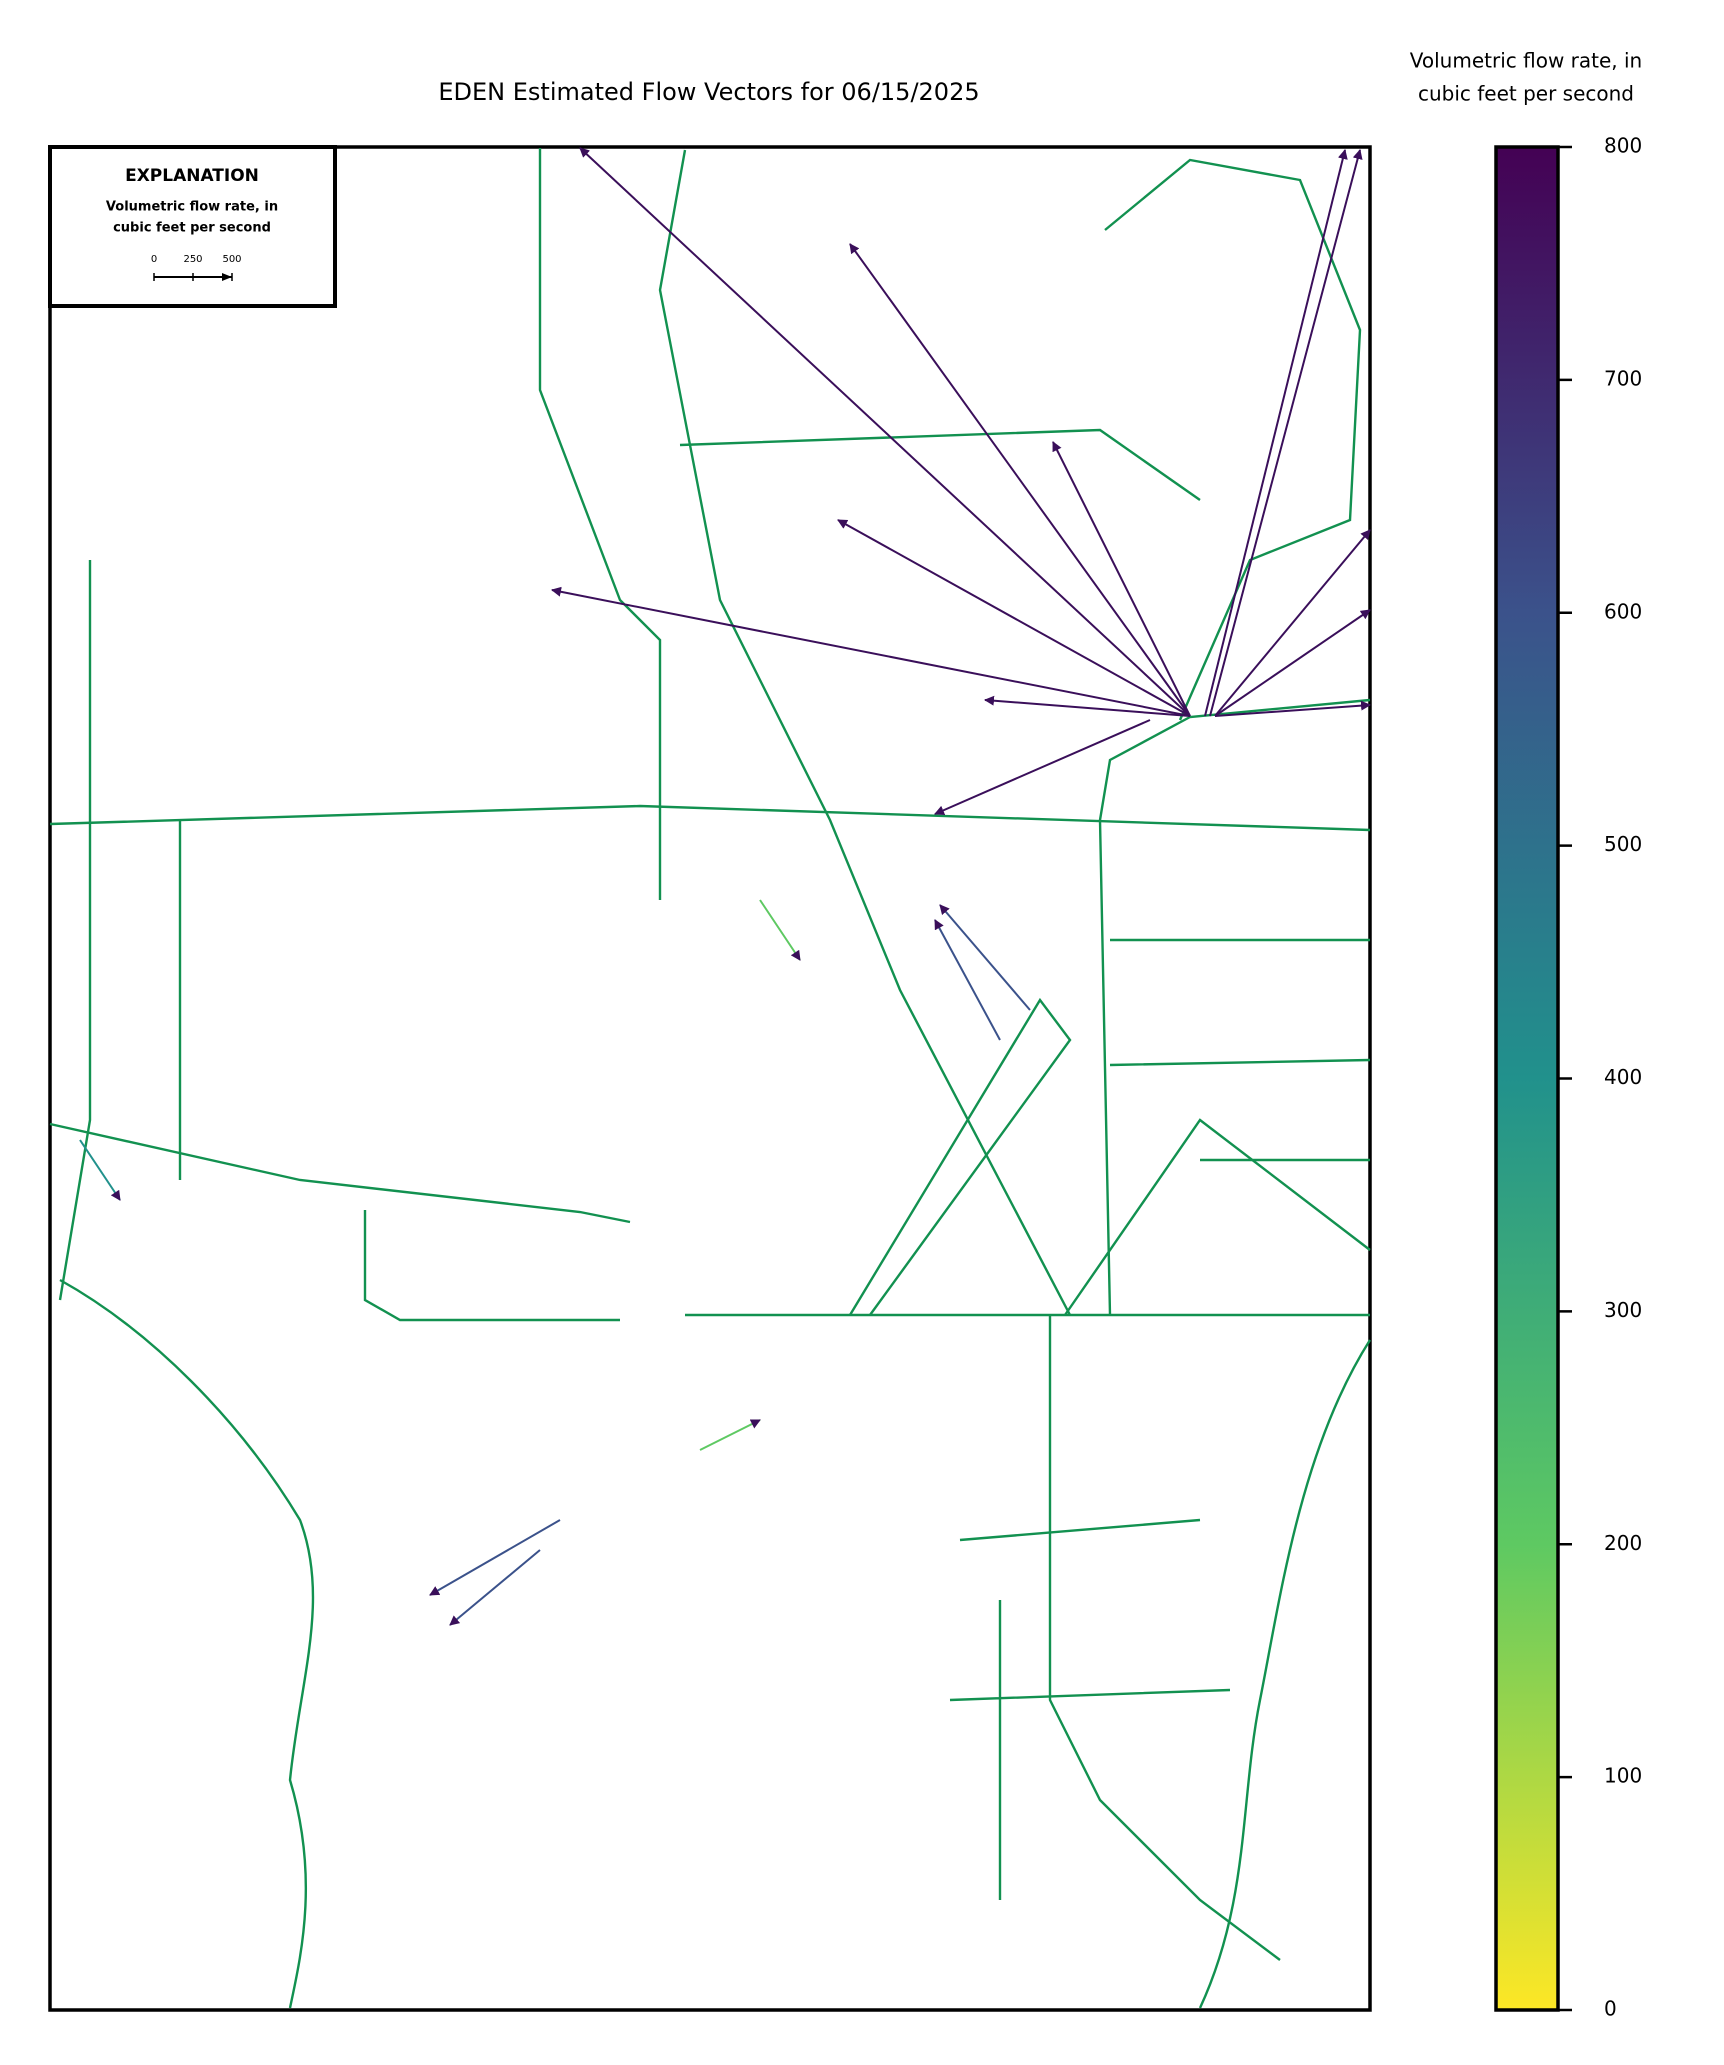 The width and height of the screenshot is (1724, 2065). Describe the element at coordinates (1526, 94) in the screenshot. I see `colorbar-label: cubic feet per second` at that location.